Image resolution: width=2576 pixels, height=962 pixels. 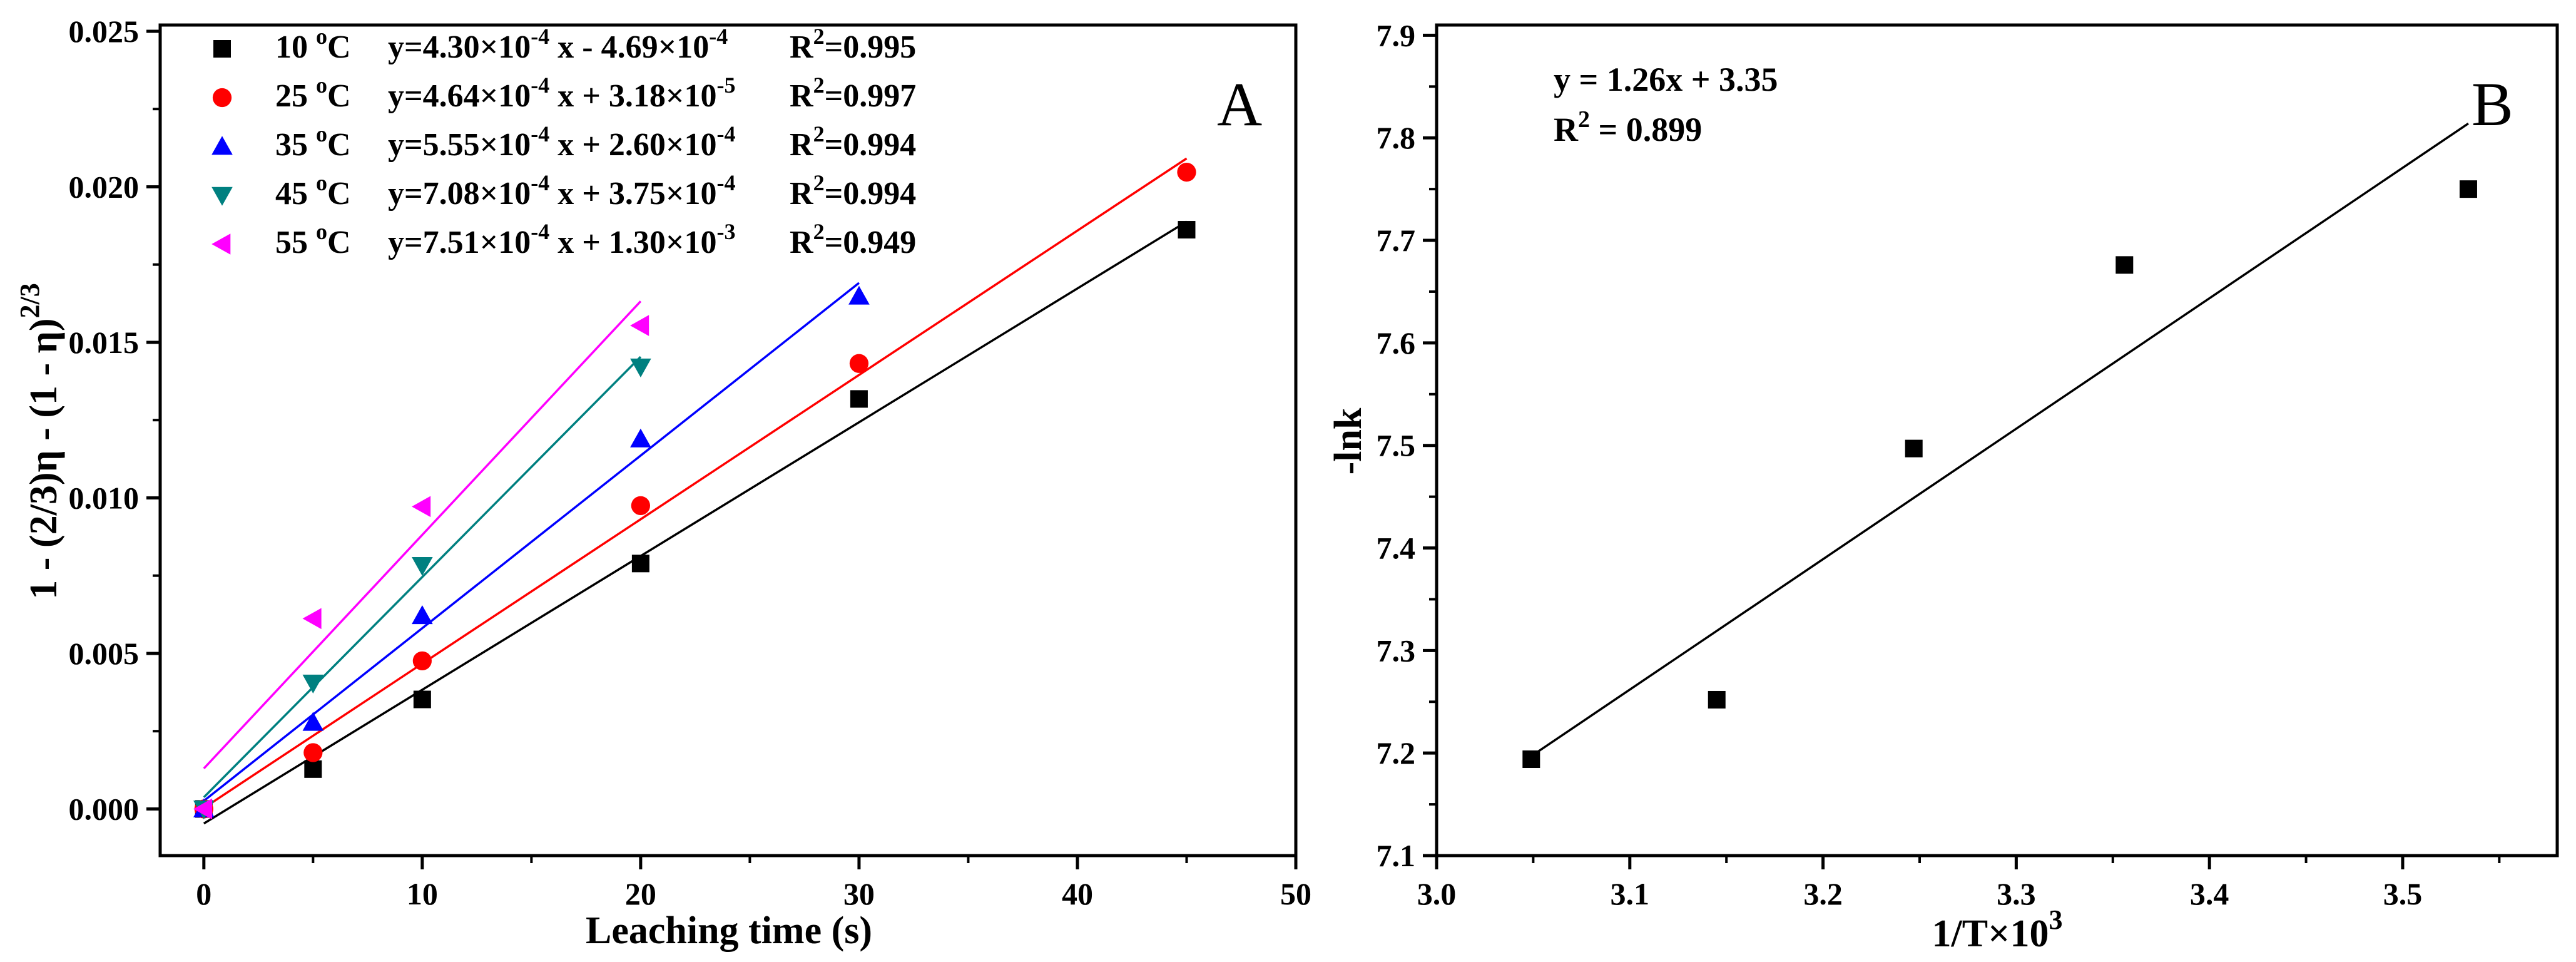 I want to click on panel-b-label: B, so click(x=2492, y=104).